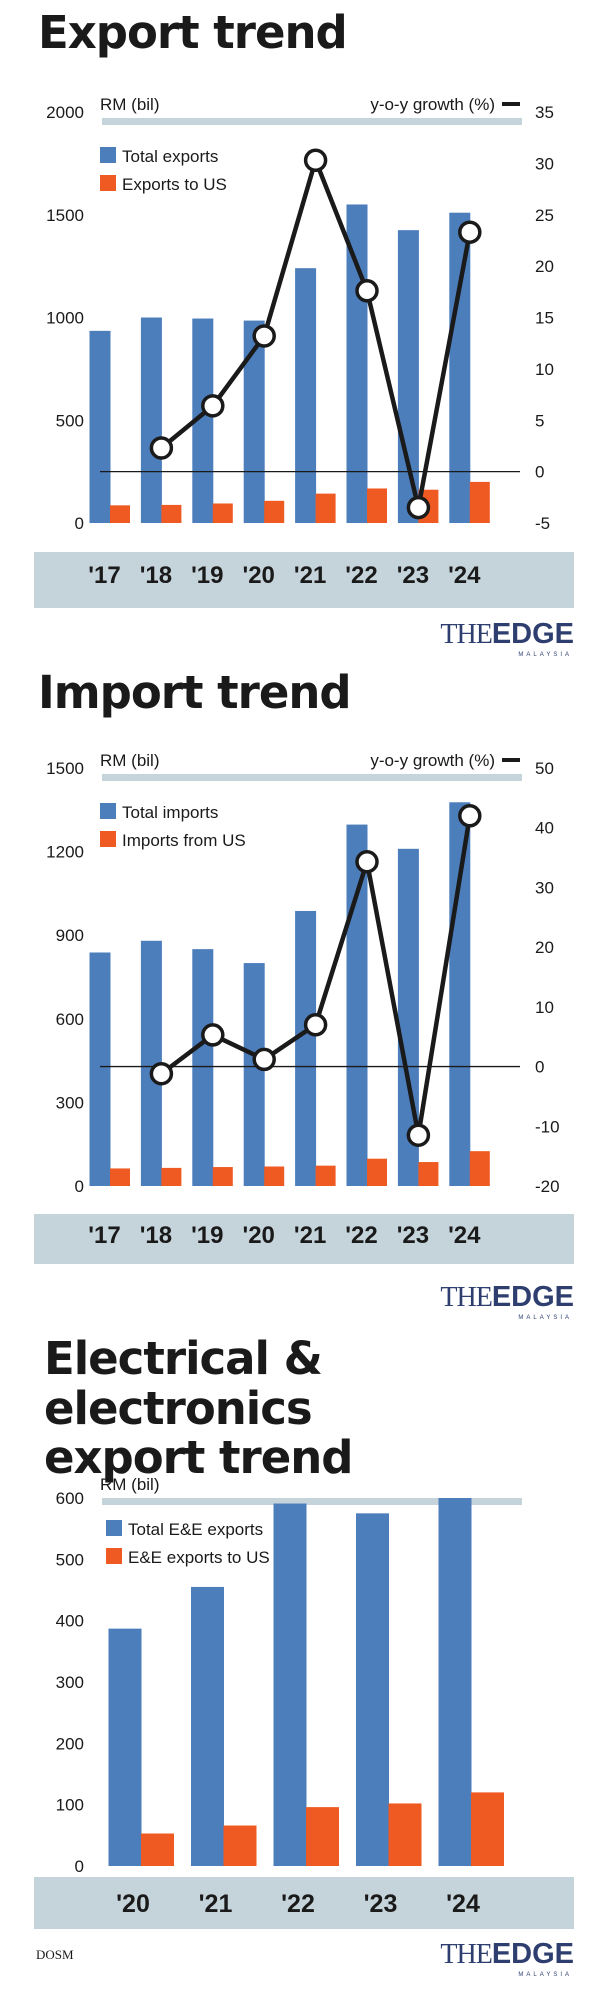  What do you see at coordinates (258, 1235) in the screenshot?
I see `x-tick-label: '20` at bounding box center [258, 1235].